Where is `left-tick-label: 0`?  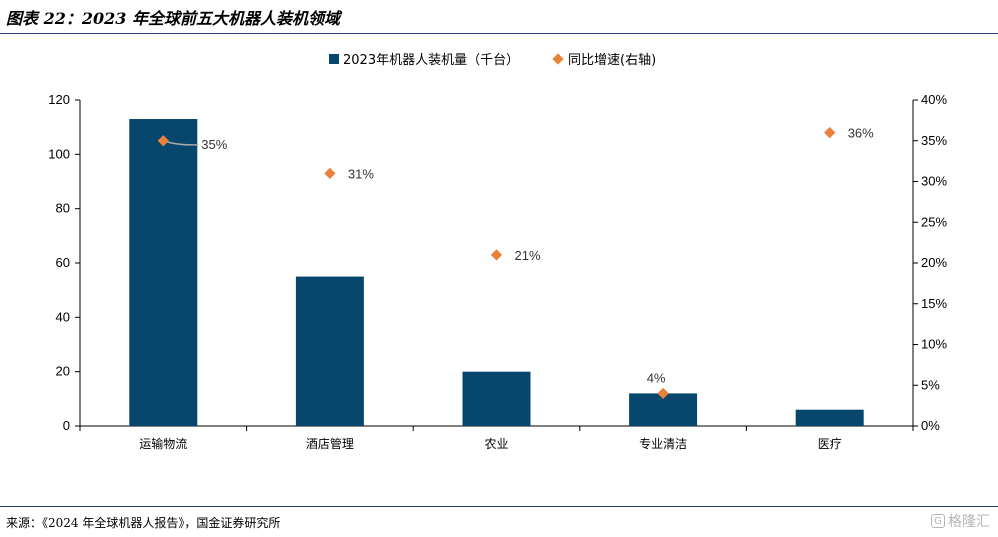 left-tick-label: 0 is located at coordinates (66, 425).